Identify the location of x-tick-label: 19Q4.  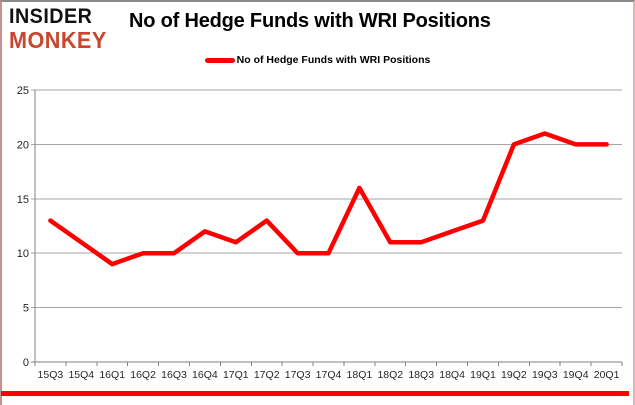
(576, 375).